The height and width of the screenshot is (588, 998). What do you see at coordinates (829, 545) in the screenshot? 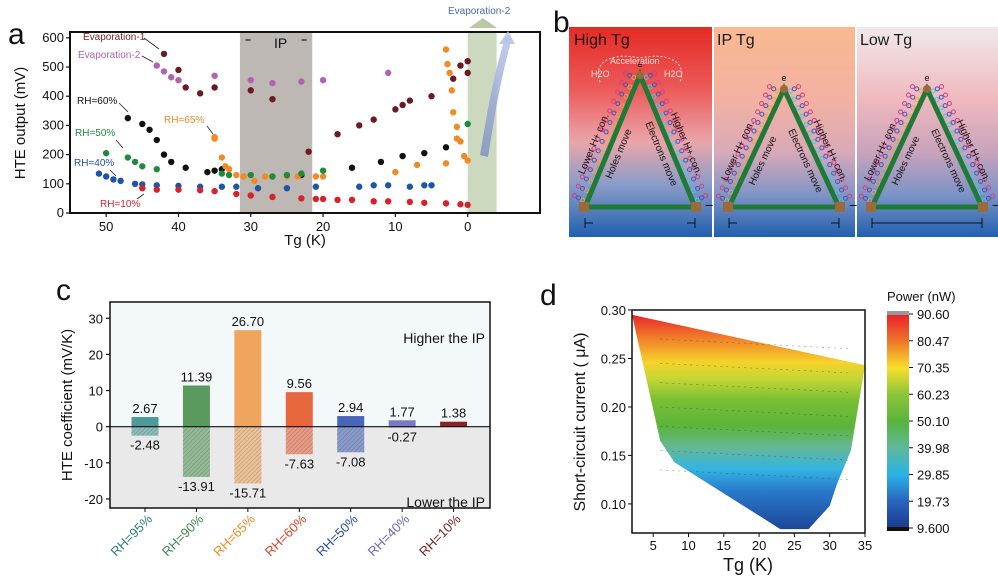
I see `x-tick-label: 30` at bounding box center [829, 545].